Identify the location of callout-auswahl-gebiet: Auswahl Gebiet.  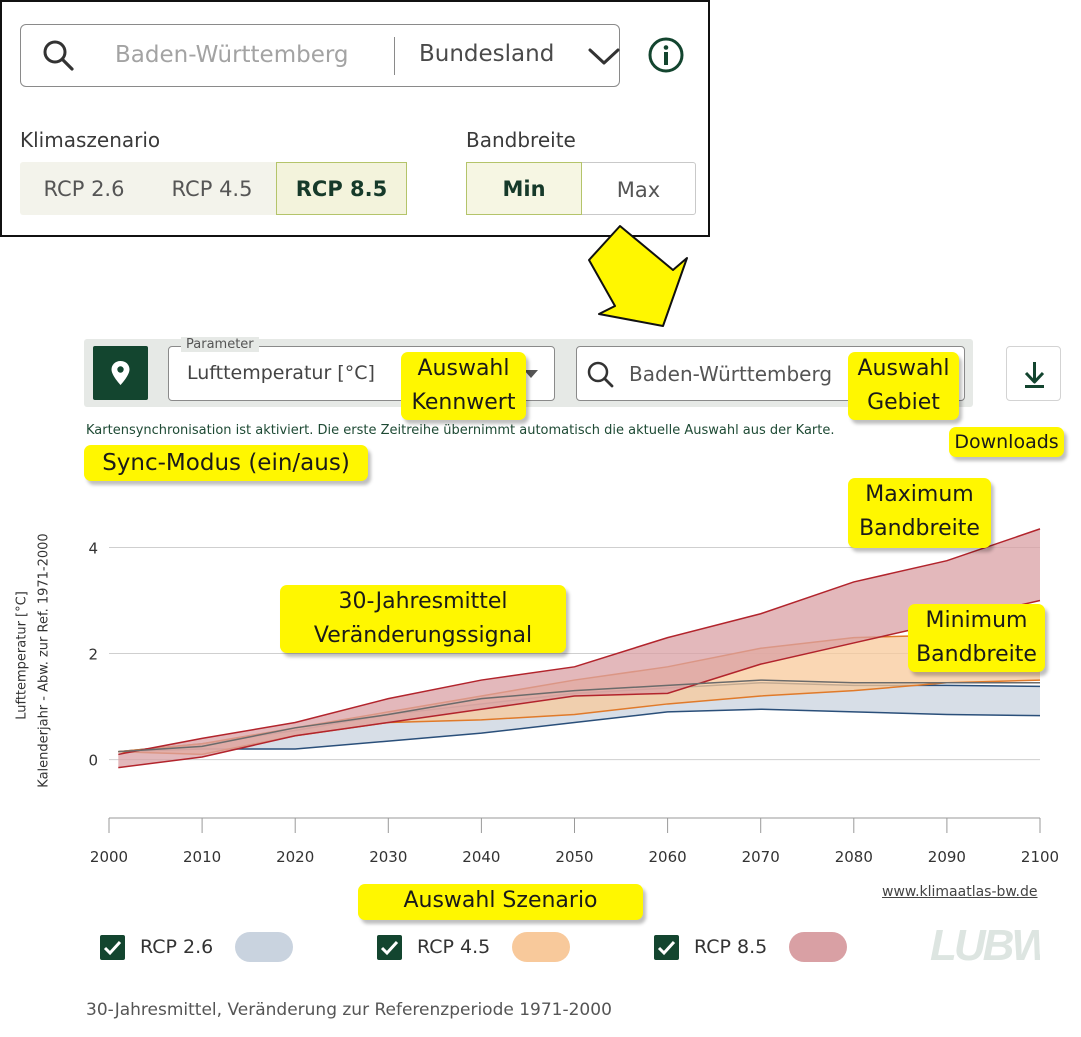
(903, 386).